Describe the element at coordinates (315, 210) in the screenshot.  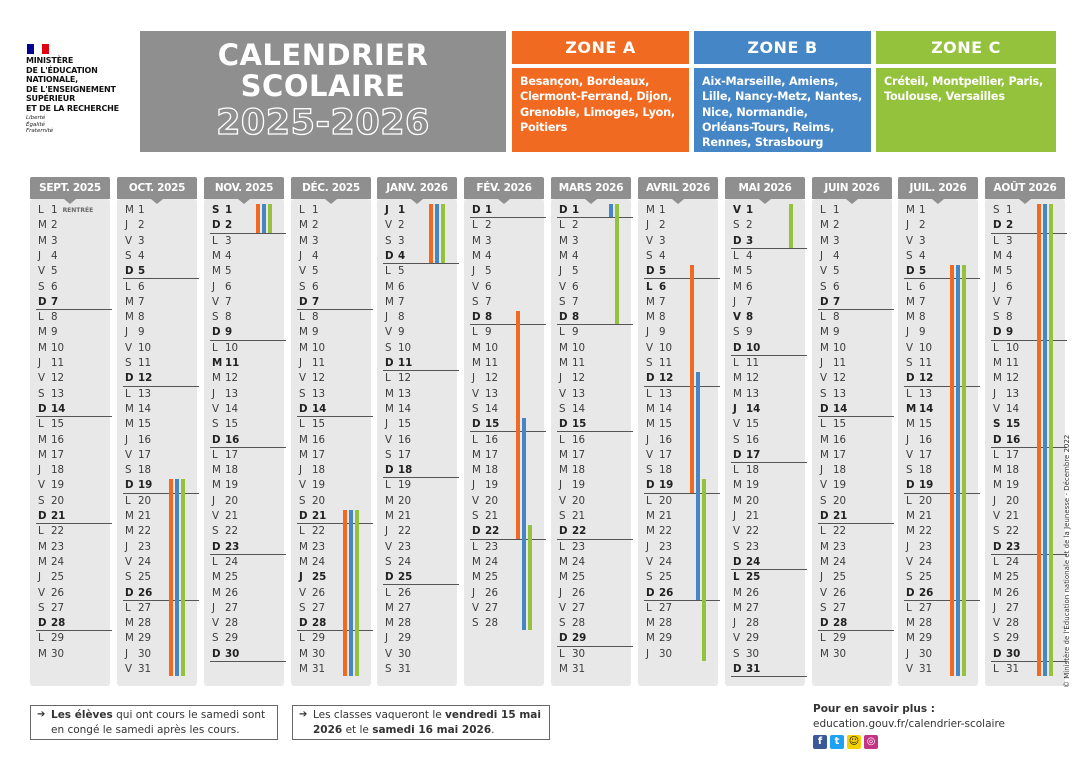
I see `day-number: 1` at that location.